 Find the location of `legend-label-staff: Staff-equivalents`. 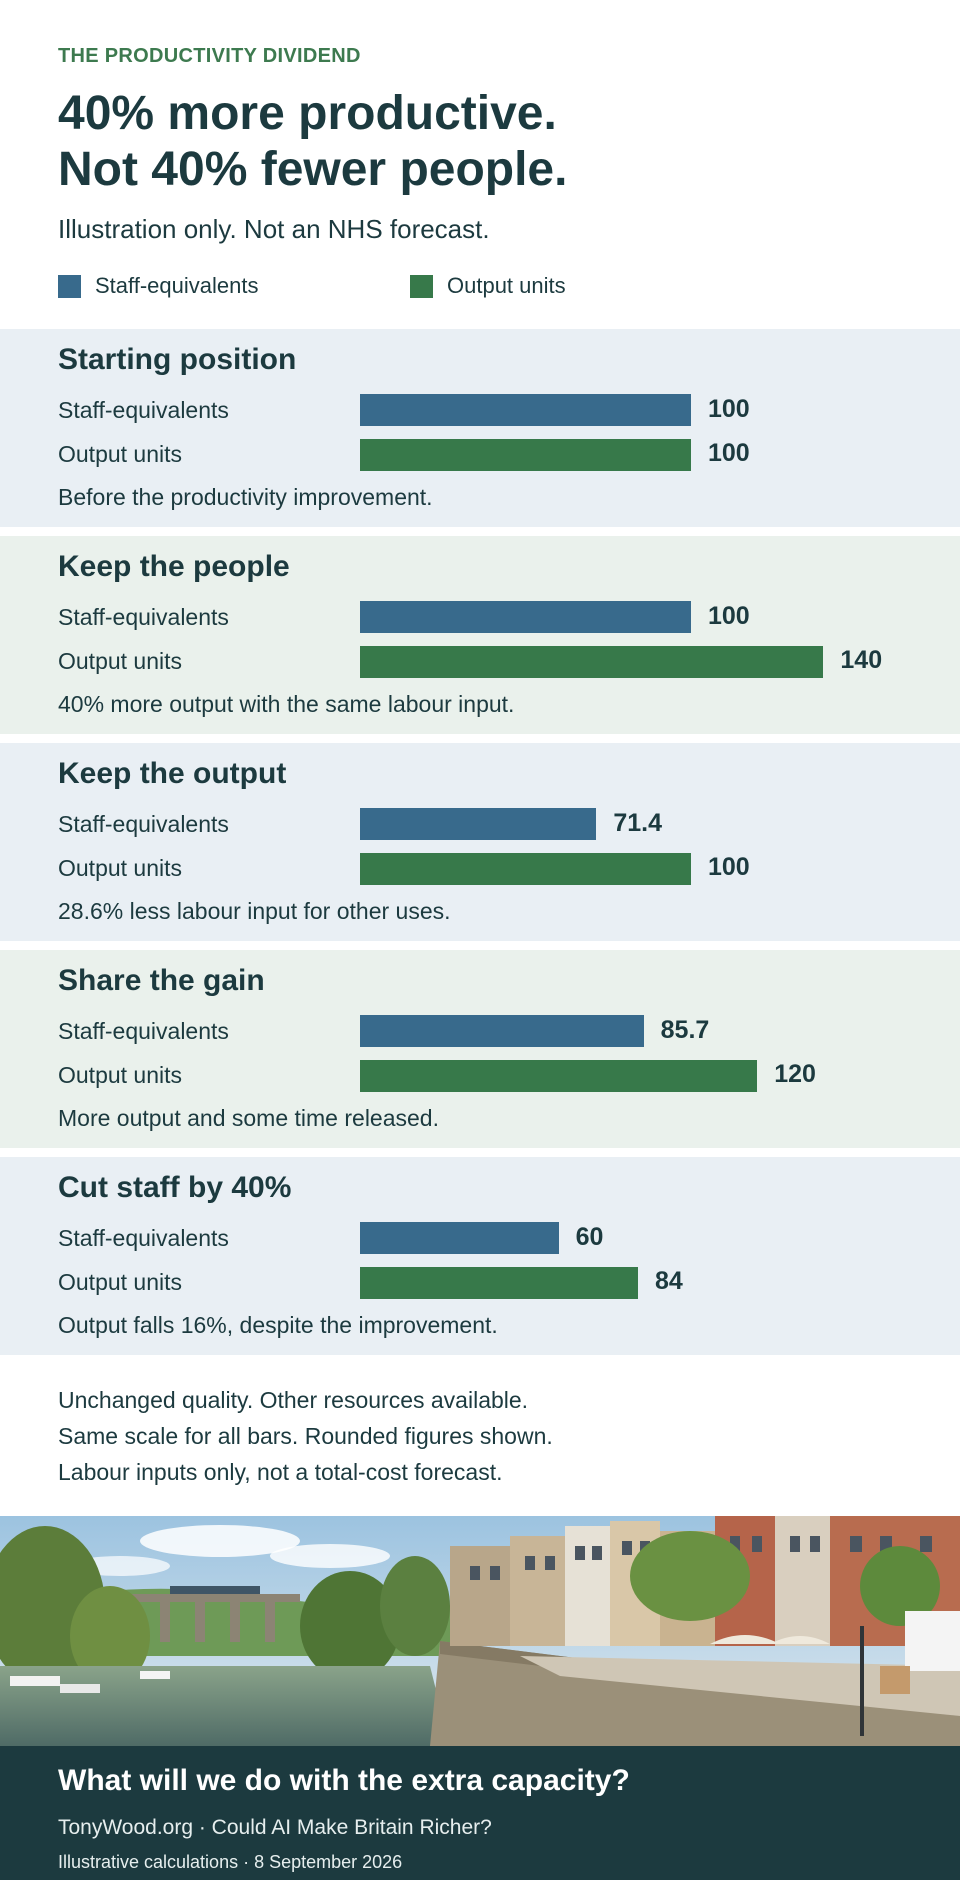

legend-label-staff: Staff-equivalents is located at coordinates (177, 285).